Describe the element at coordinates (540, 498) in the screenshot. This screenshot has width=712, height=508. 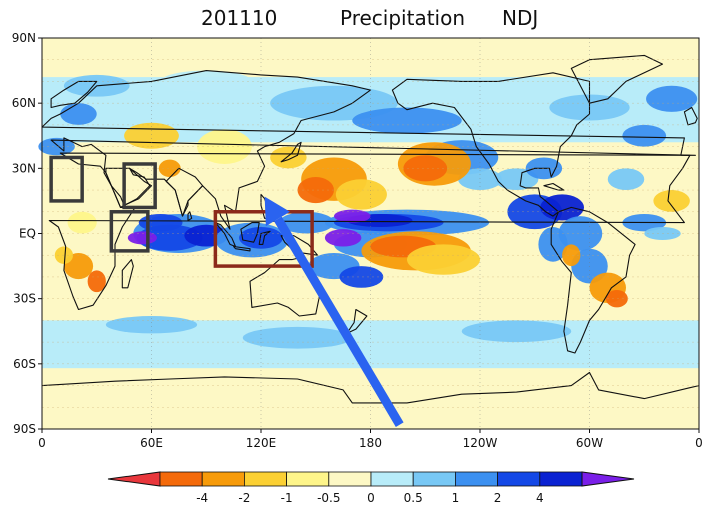
I see `colorbar-tick-label: 4` at that location.